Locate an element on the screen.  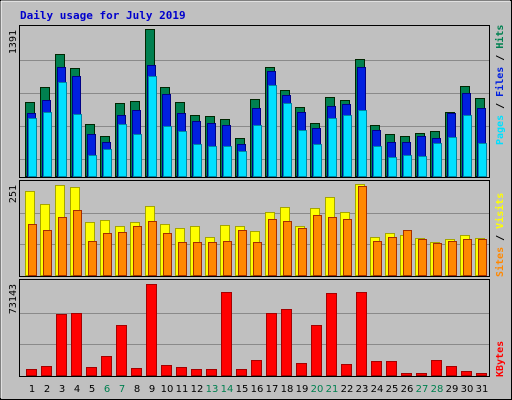
day-label-21: 21 is located at coordinates (332, 389).